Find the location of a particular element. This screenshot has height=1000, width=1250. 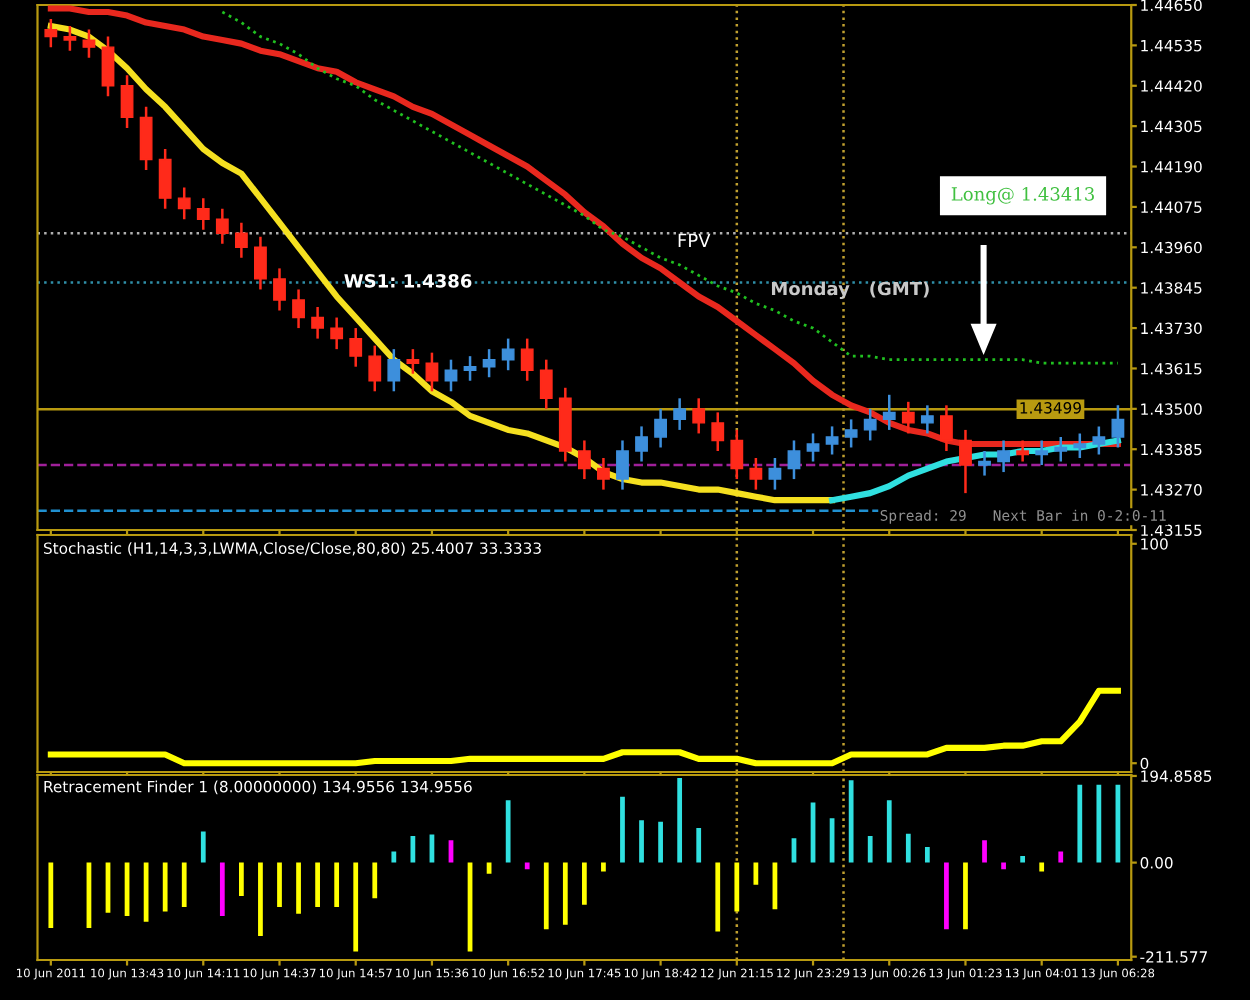

annotation: Monday (GMT) is located at coordinates (850, 290).